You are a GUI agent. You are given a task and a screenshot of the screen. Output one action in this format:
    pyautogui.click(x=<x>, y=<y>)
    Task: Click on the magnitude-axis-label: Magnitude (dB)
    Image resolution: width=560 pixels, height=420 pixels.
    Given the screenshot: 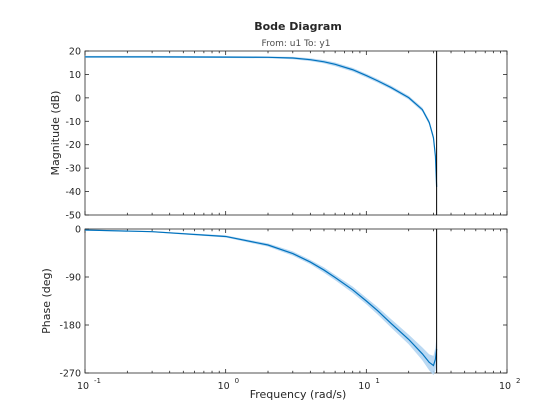 What is the action you would take?
    pyautogui.click(x=55, y=133)
    